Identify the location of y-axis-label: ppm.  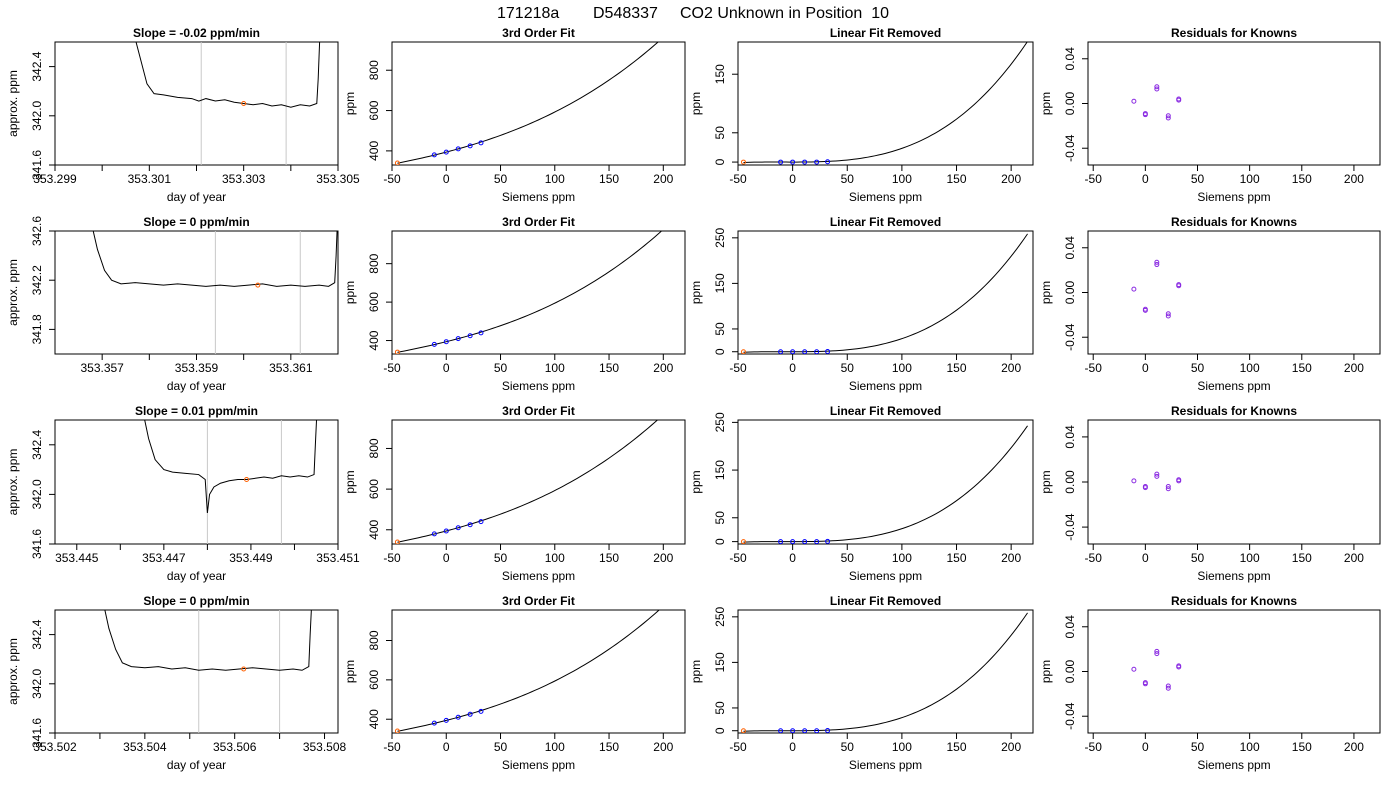
(1046, 671).